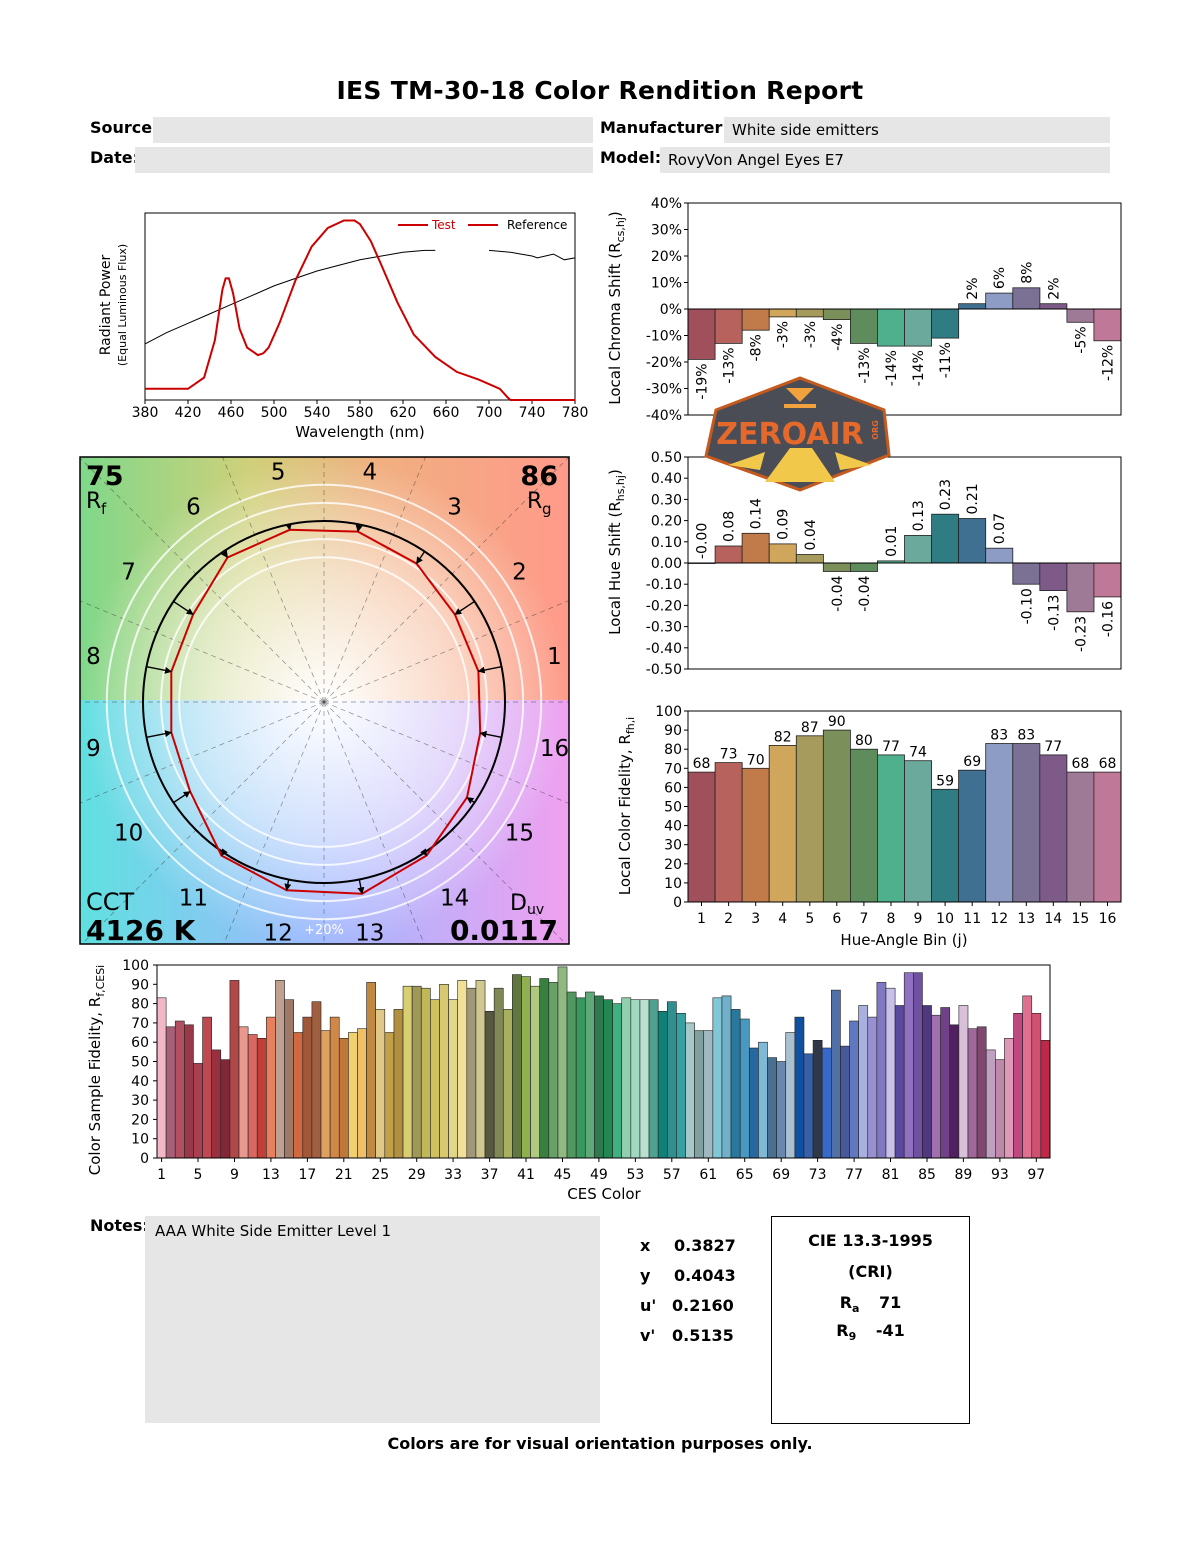 Image resolution: width=1200 pixels, height=1550 pixels. What do you see at coordinates (575, 413) in the screenshot?
I see `spd-x-tick-label: 780` at bounding box center [575, 413].